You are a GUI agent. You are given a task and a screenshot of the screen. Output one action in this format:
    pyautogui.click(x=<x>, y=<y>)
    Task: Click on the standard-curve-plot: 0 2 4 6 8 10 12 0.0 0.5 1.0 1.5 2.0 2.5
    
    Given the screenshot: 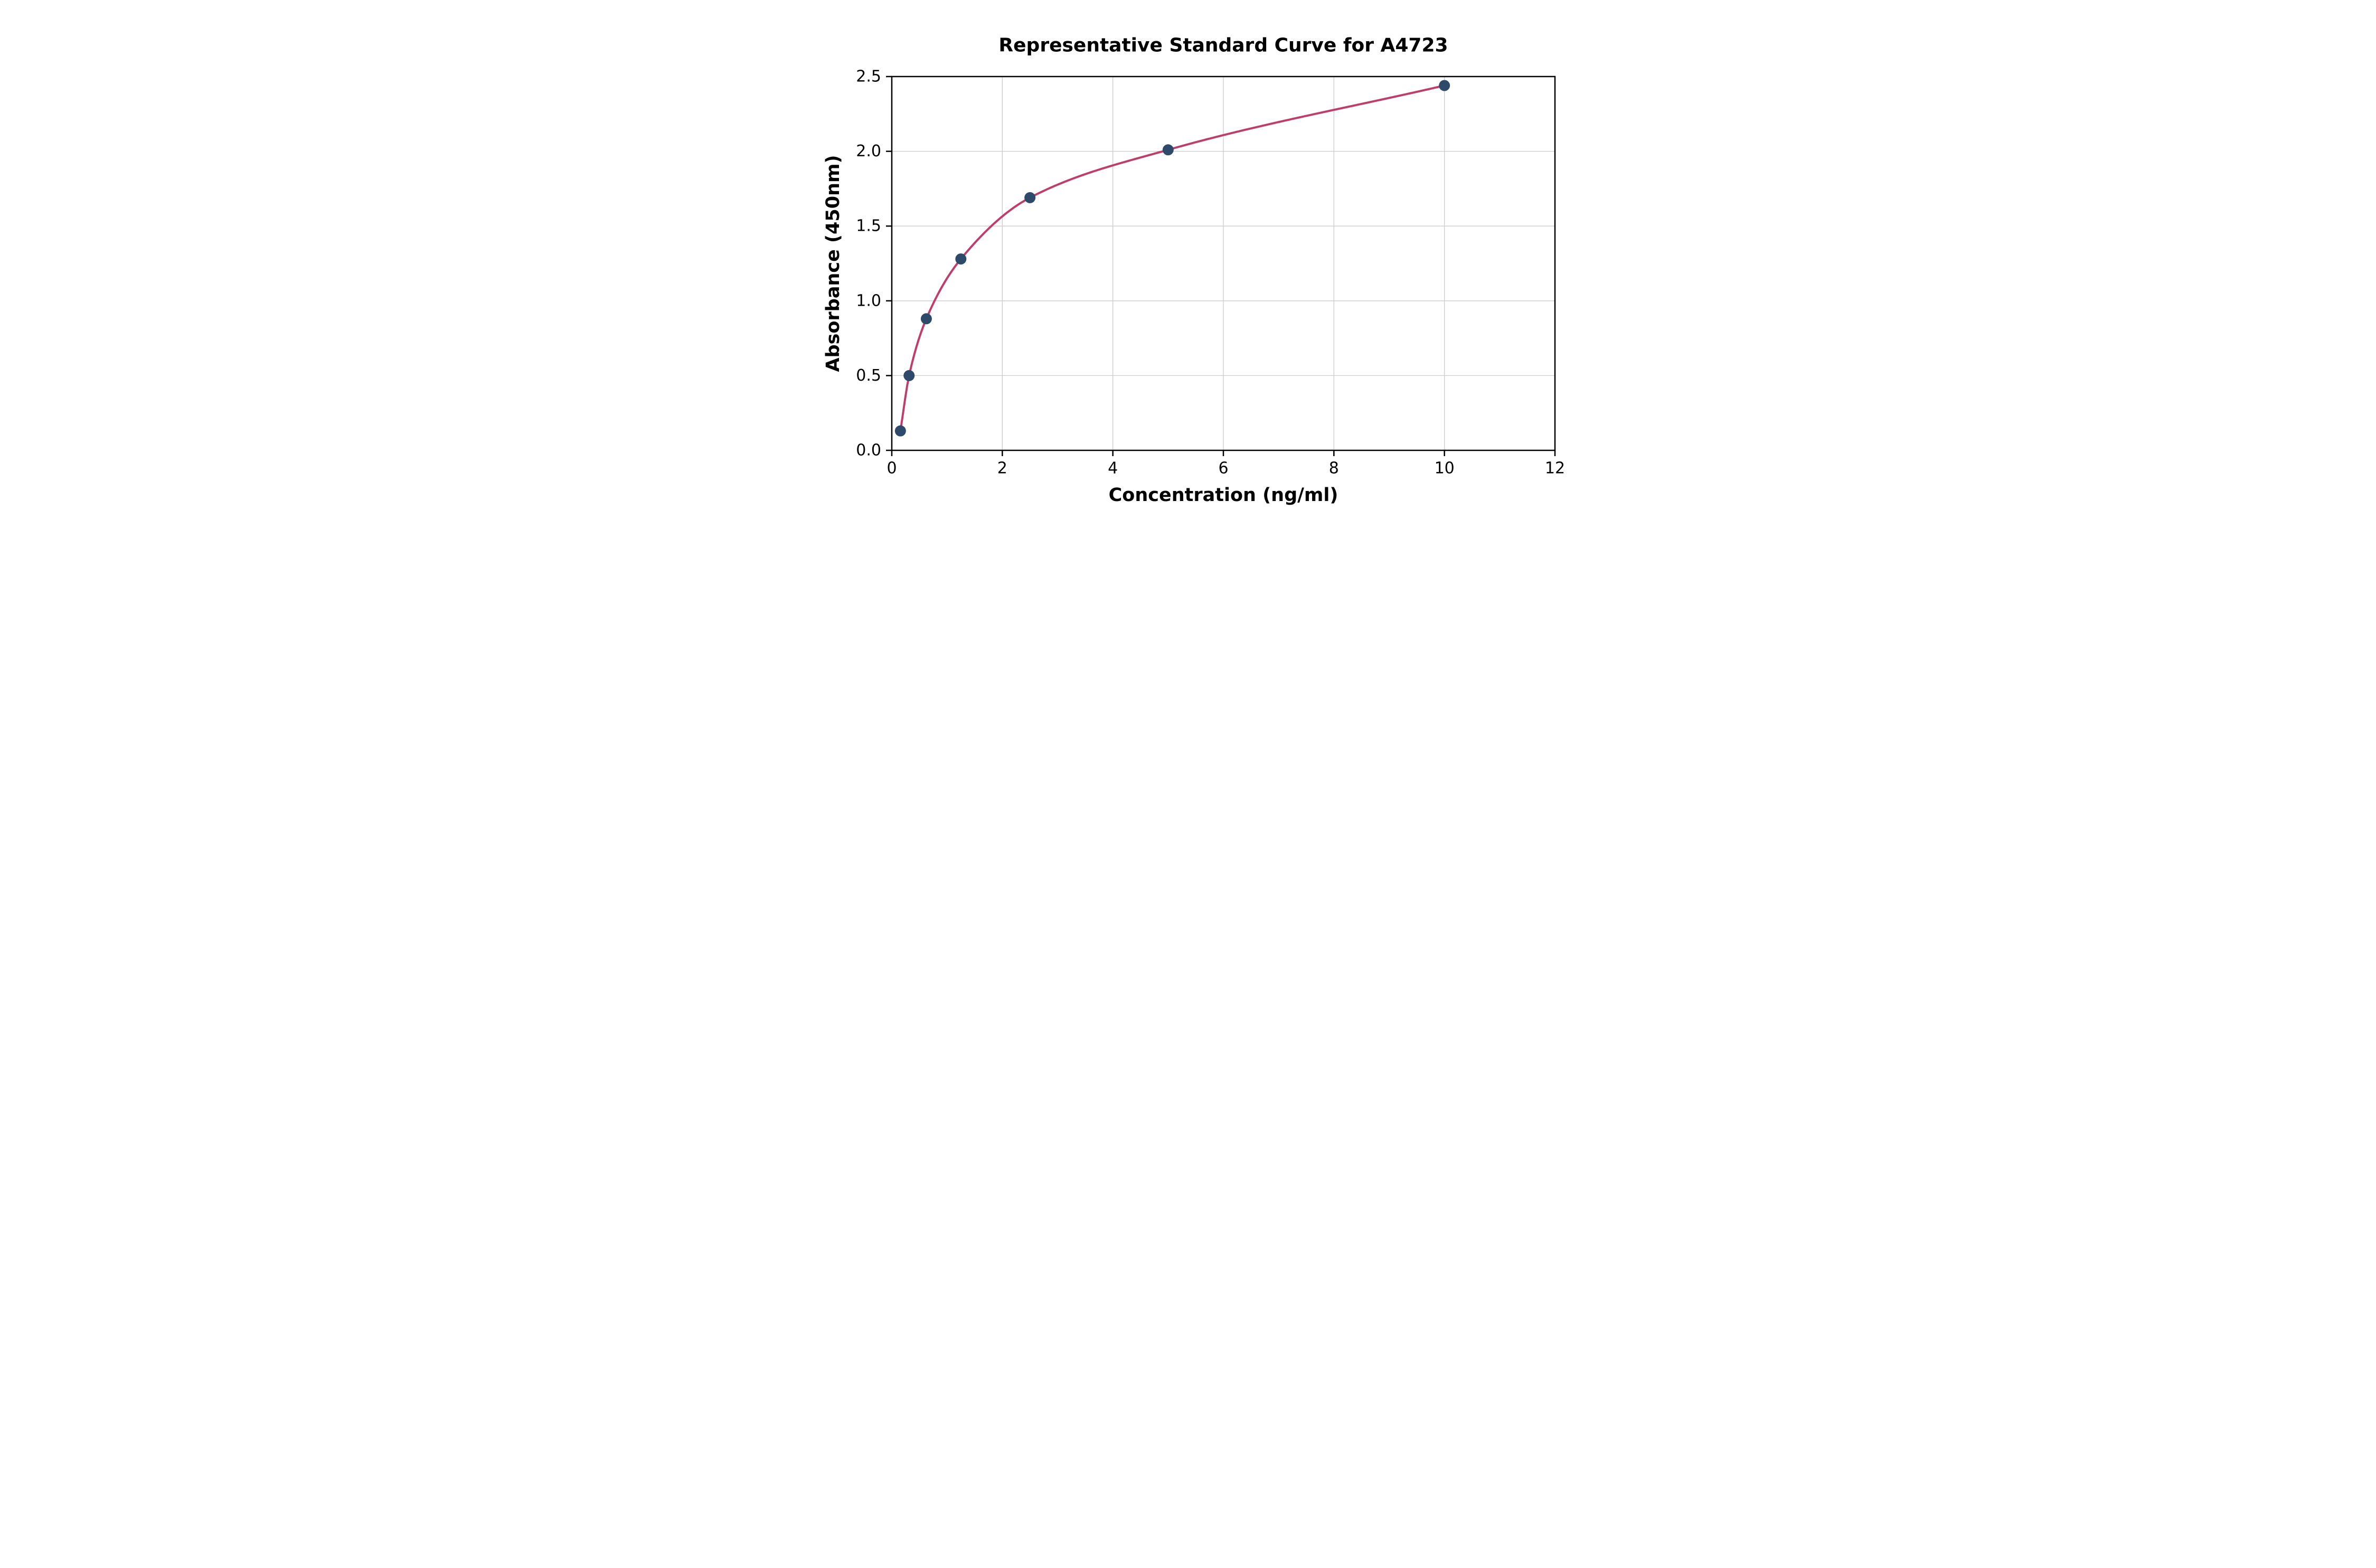 What is the action you would take?
    pyautogui.click(x=1211, y=273)
    